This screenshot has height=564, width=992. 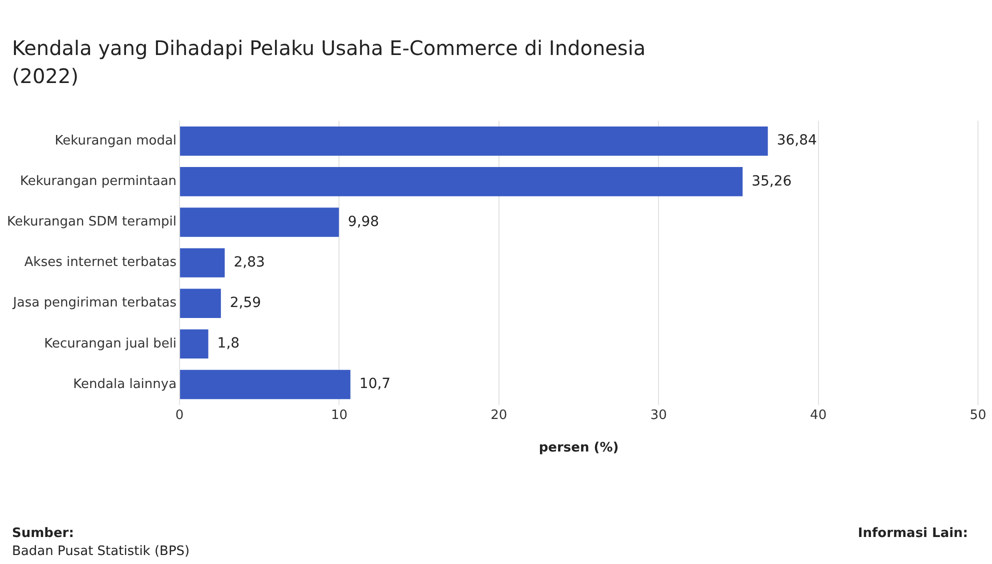 What do you see at coordinates (101, 551) in the screenshot?
I see `text: Badan Pusat Statistik (BPS)` at bounding box center [101, 551].